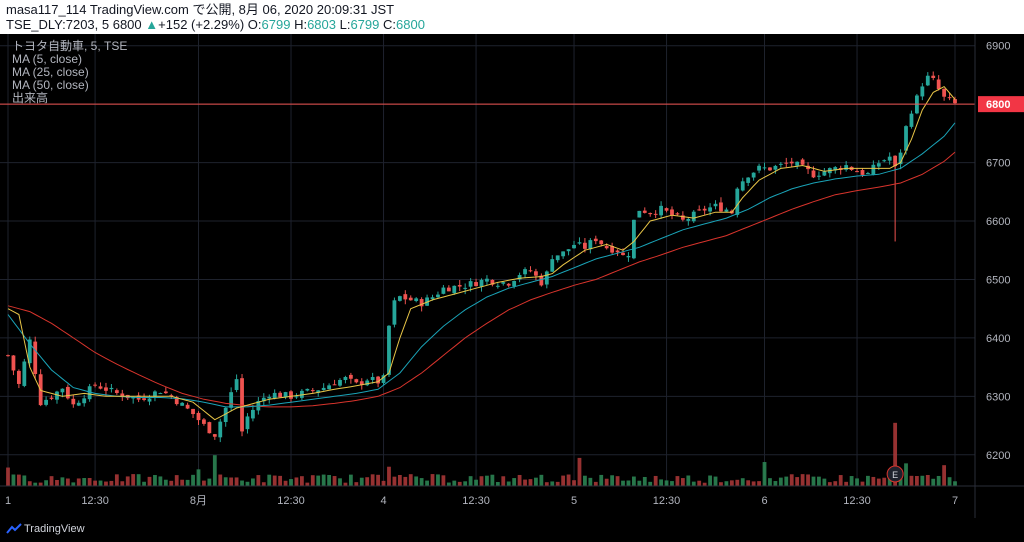  What do you see at coordinates (955, 501) in the screenshot?
I see `x-tick-label: 7` at bounding box center [955, 501].